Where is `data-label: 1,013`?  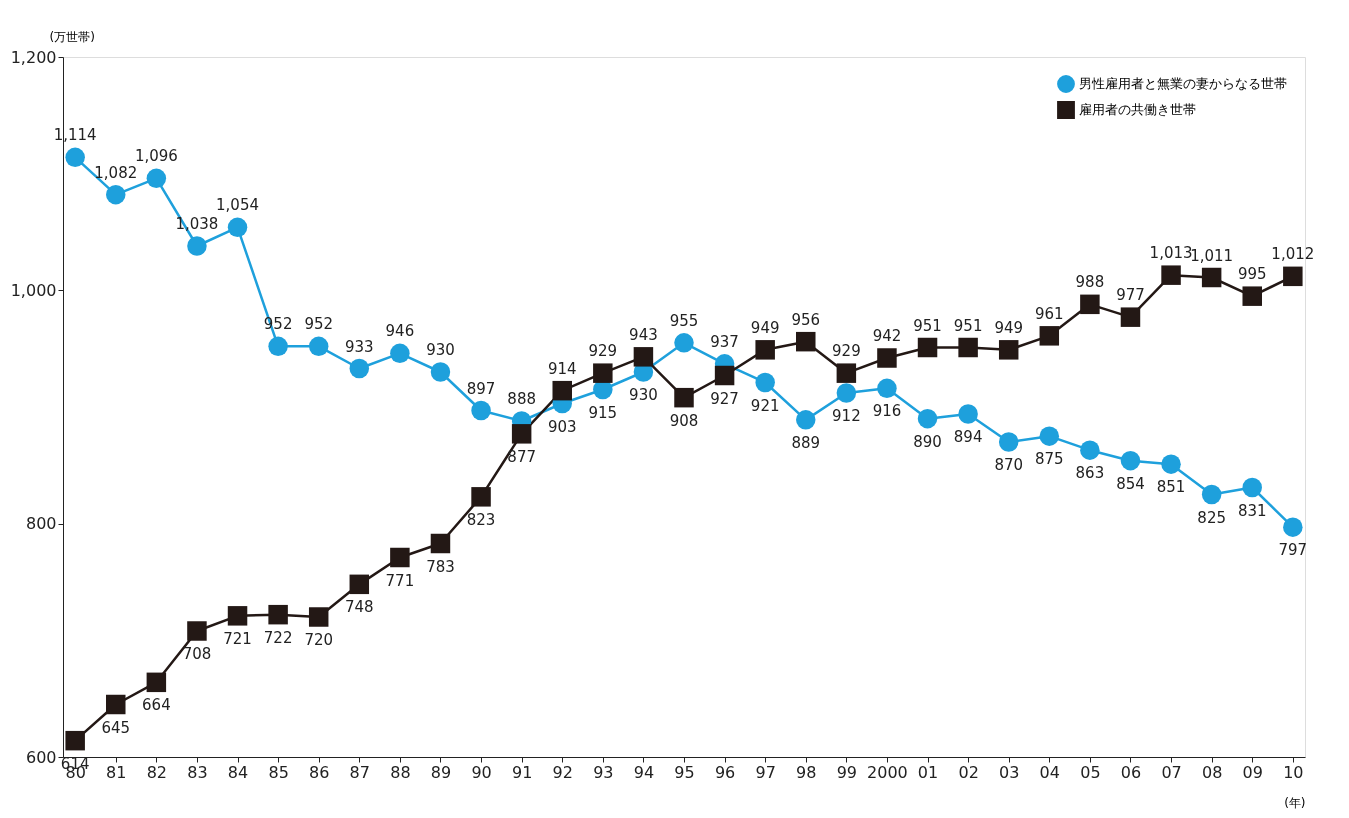
data-label: 1,013 is located at coordinates (1171, 253).